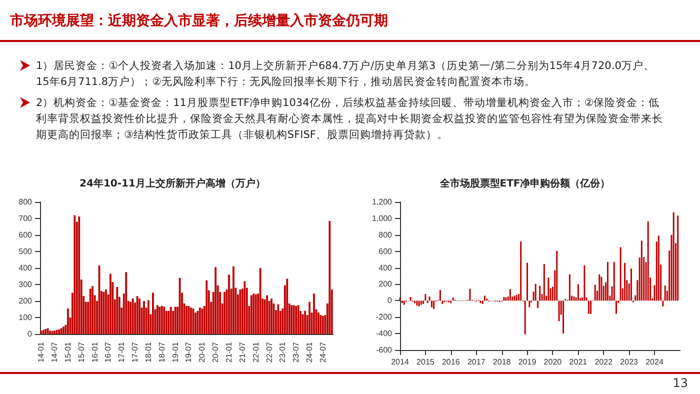 Image resolution: width=700 pixels, height=394 pixels. Describe the element at coordinates (502, 362) in the screenshot. I see `x-tick-label: 2018` at that location.